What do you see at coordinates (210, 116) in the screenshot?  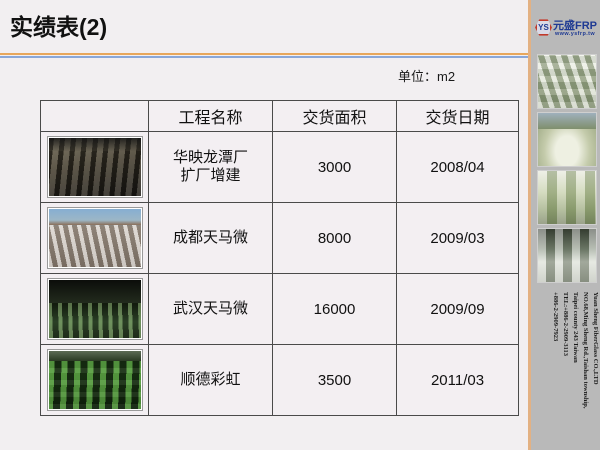 I see `column-header-project-name: 工程名称` at bounding box center [210, 116].